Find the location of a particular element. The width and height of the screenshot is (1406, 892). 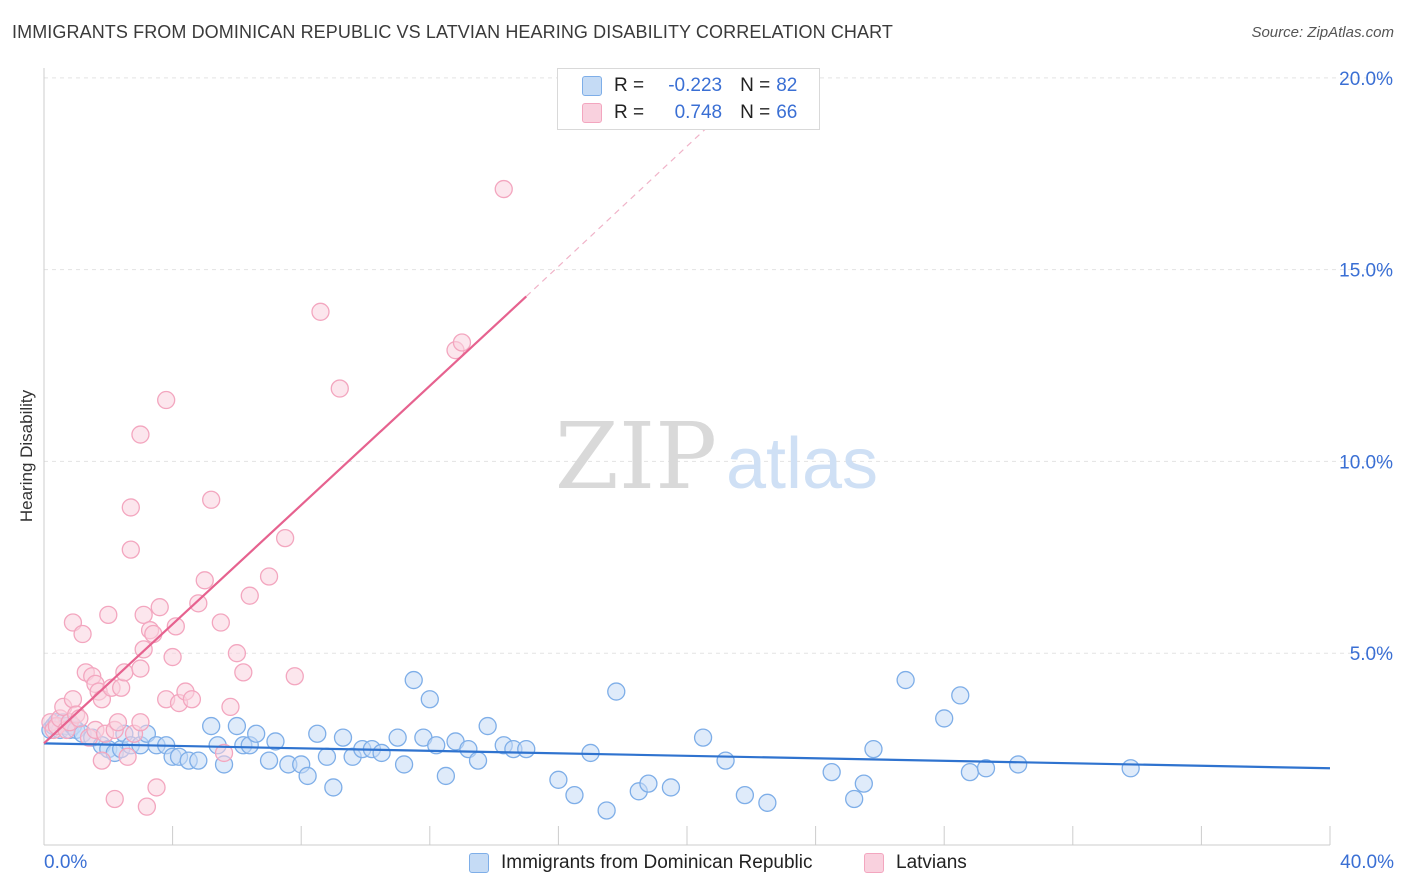

legend-item-dominican: Immigrants from Dominican Republic is located at coordinates (641, 863).